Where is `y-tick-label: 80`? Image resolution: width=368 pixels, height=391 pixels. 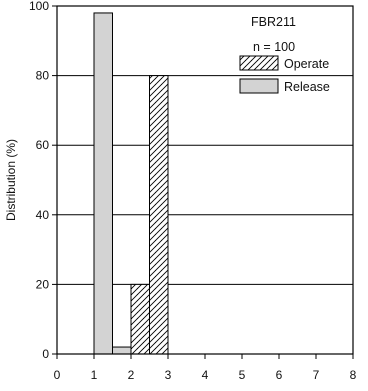 y-tick-label: 80 is located at coordinates (43, 76).